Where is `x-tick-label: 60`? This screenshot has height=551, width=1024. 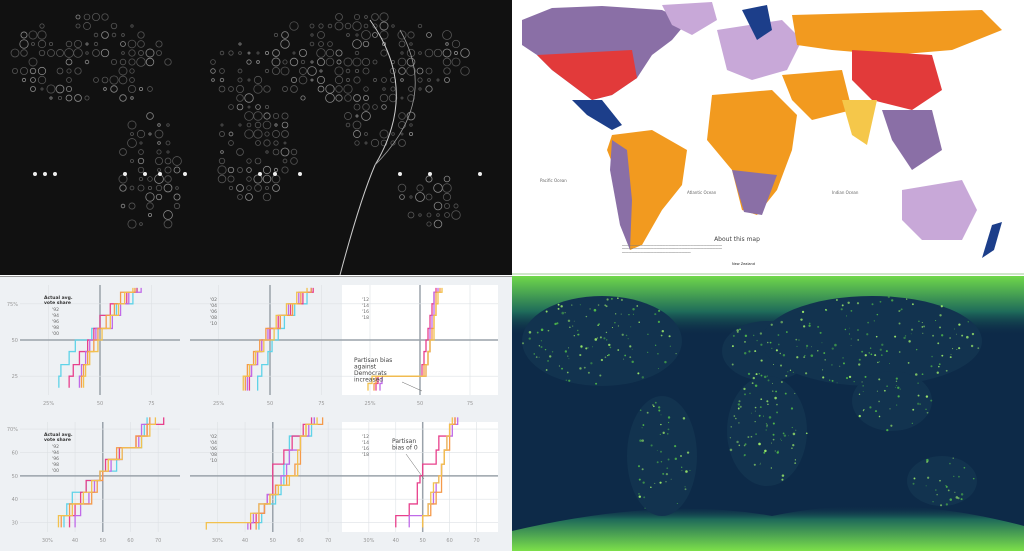
x-tick-label: 60 is located at coordinates (449, 541).